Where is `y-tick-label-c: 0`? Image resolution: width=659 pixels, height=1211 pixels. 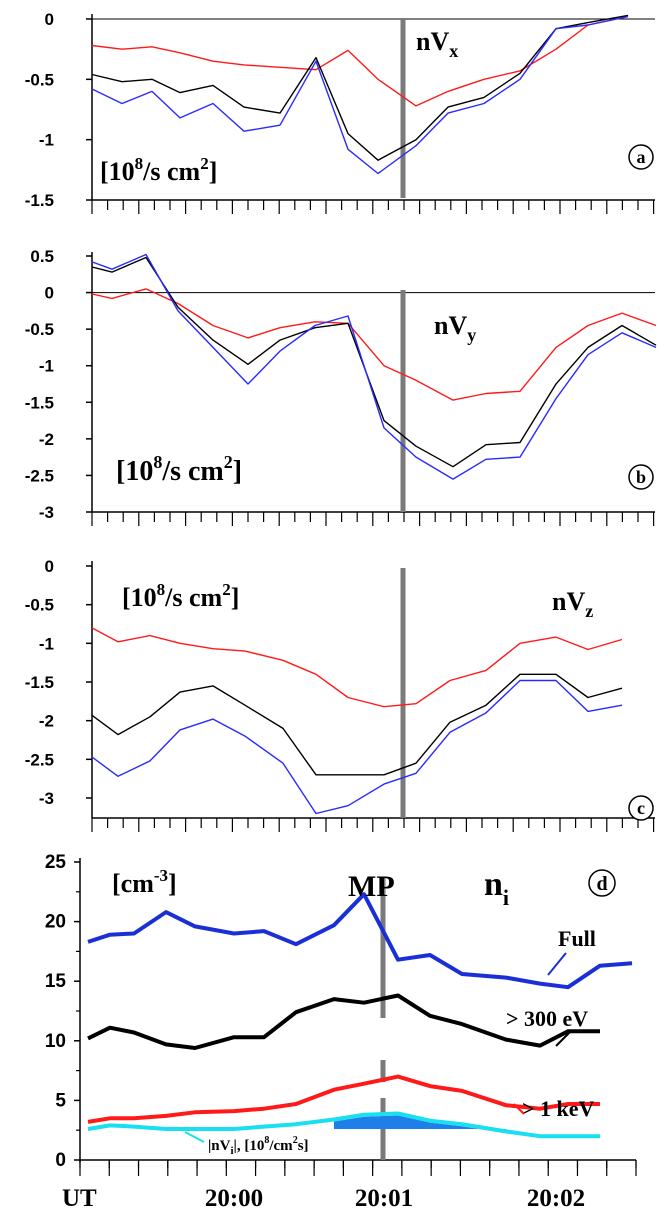 y-tick-label-c: 0 is located at coordinates (49, 566).